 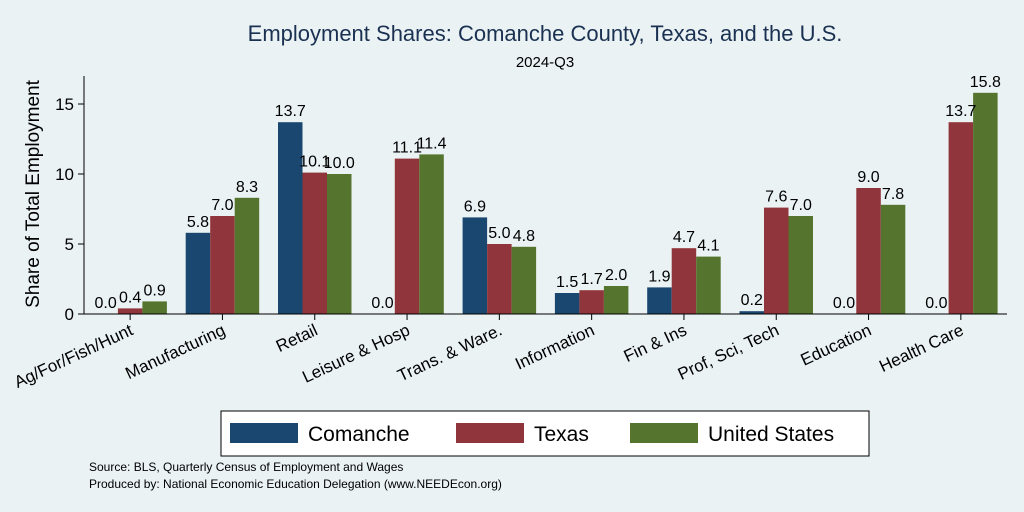 I want to click on y-tick-label: 0, so click(x=69, y=314).